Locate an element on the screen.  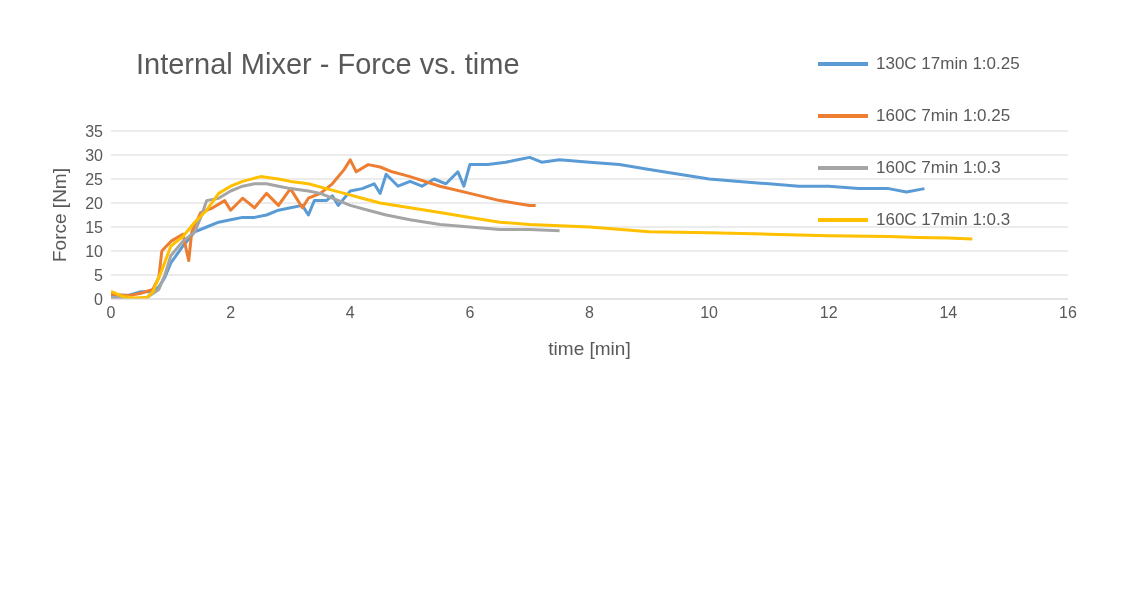
y-tick-label: 20 is located at coordinates (94, 203).